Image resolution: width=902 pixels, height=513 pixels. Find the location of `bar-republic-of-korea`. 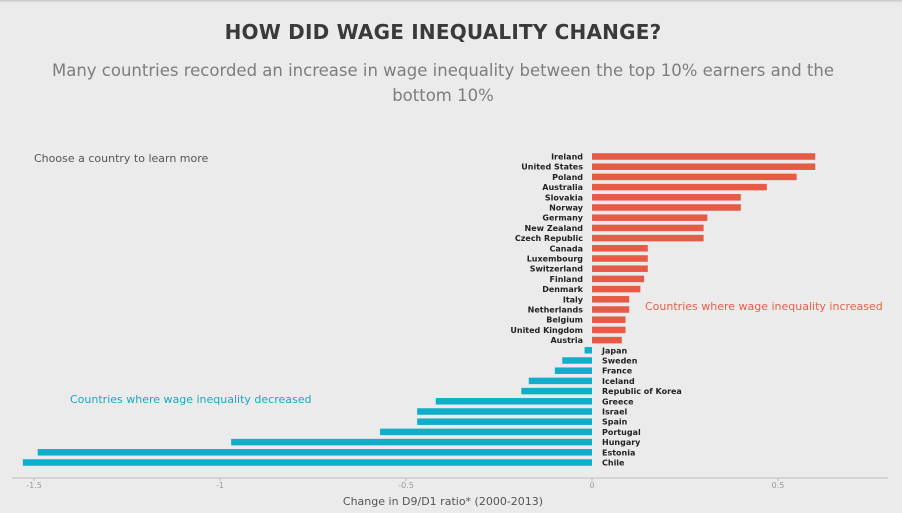

bar-republic-of-korea is located at coordinates (556, 391).